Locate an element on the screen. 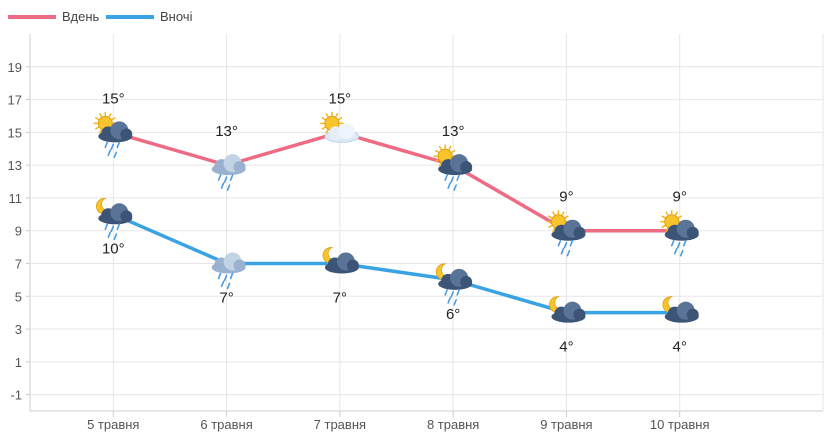 The image size is (829, 436). y-tick-label: 11 is located at coordinates (16, 198).